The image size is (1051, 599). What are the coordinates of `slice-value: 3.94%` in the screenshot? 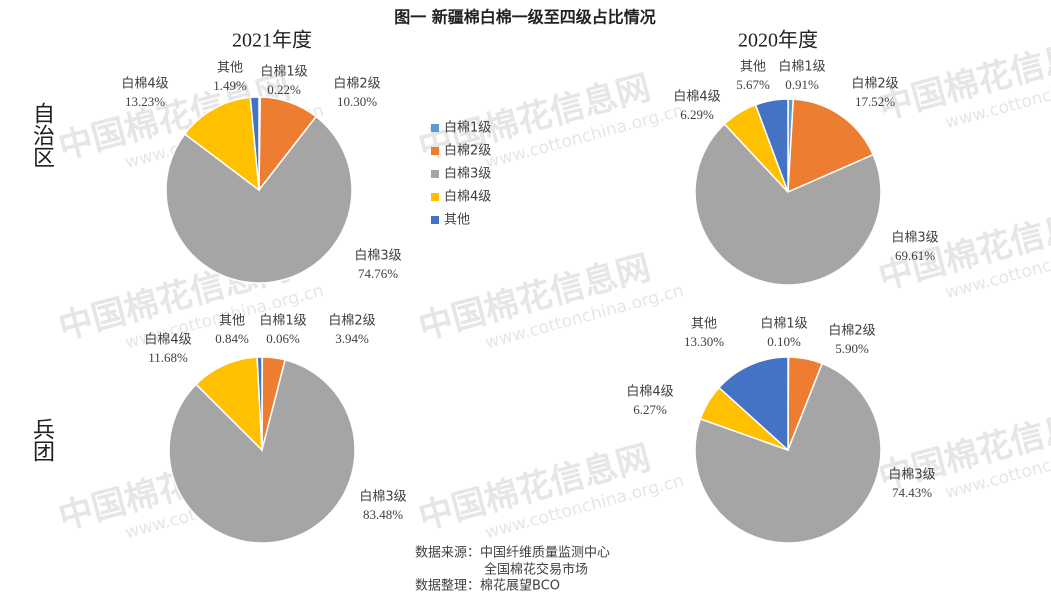 It's located at (352, 338).